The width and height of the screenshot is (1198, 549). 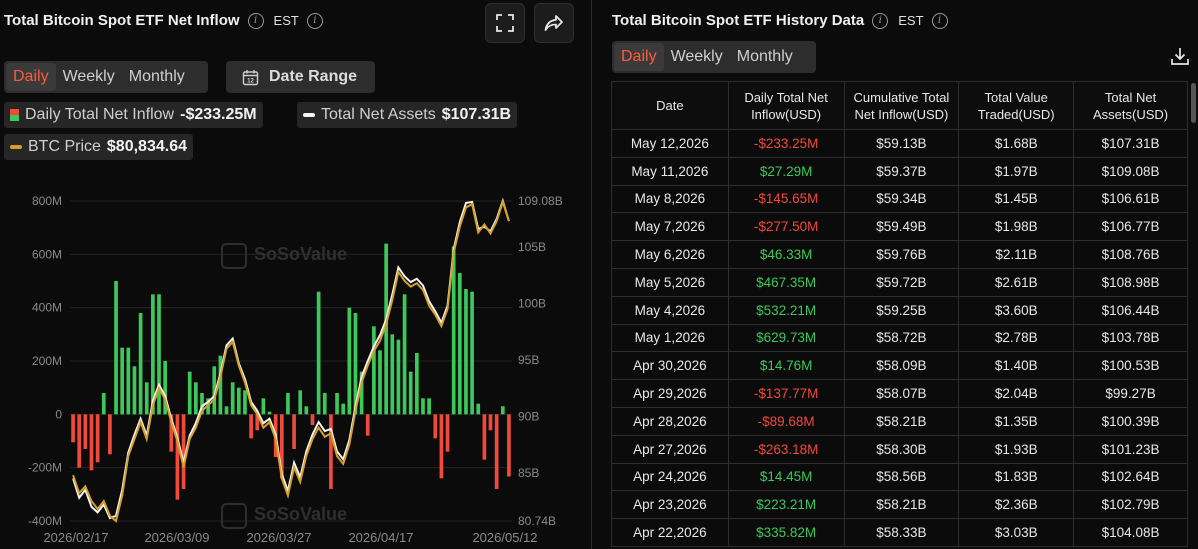 I want to click on date-range-button: 12 Date Range, so click(x=300, y=77).